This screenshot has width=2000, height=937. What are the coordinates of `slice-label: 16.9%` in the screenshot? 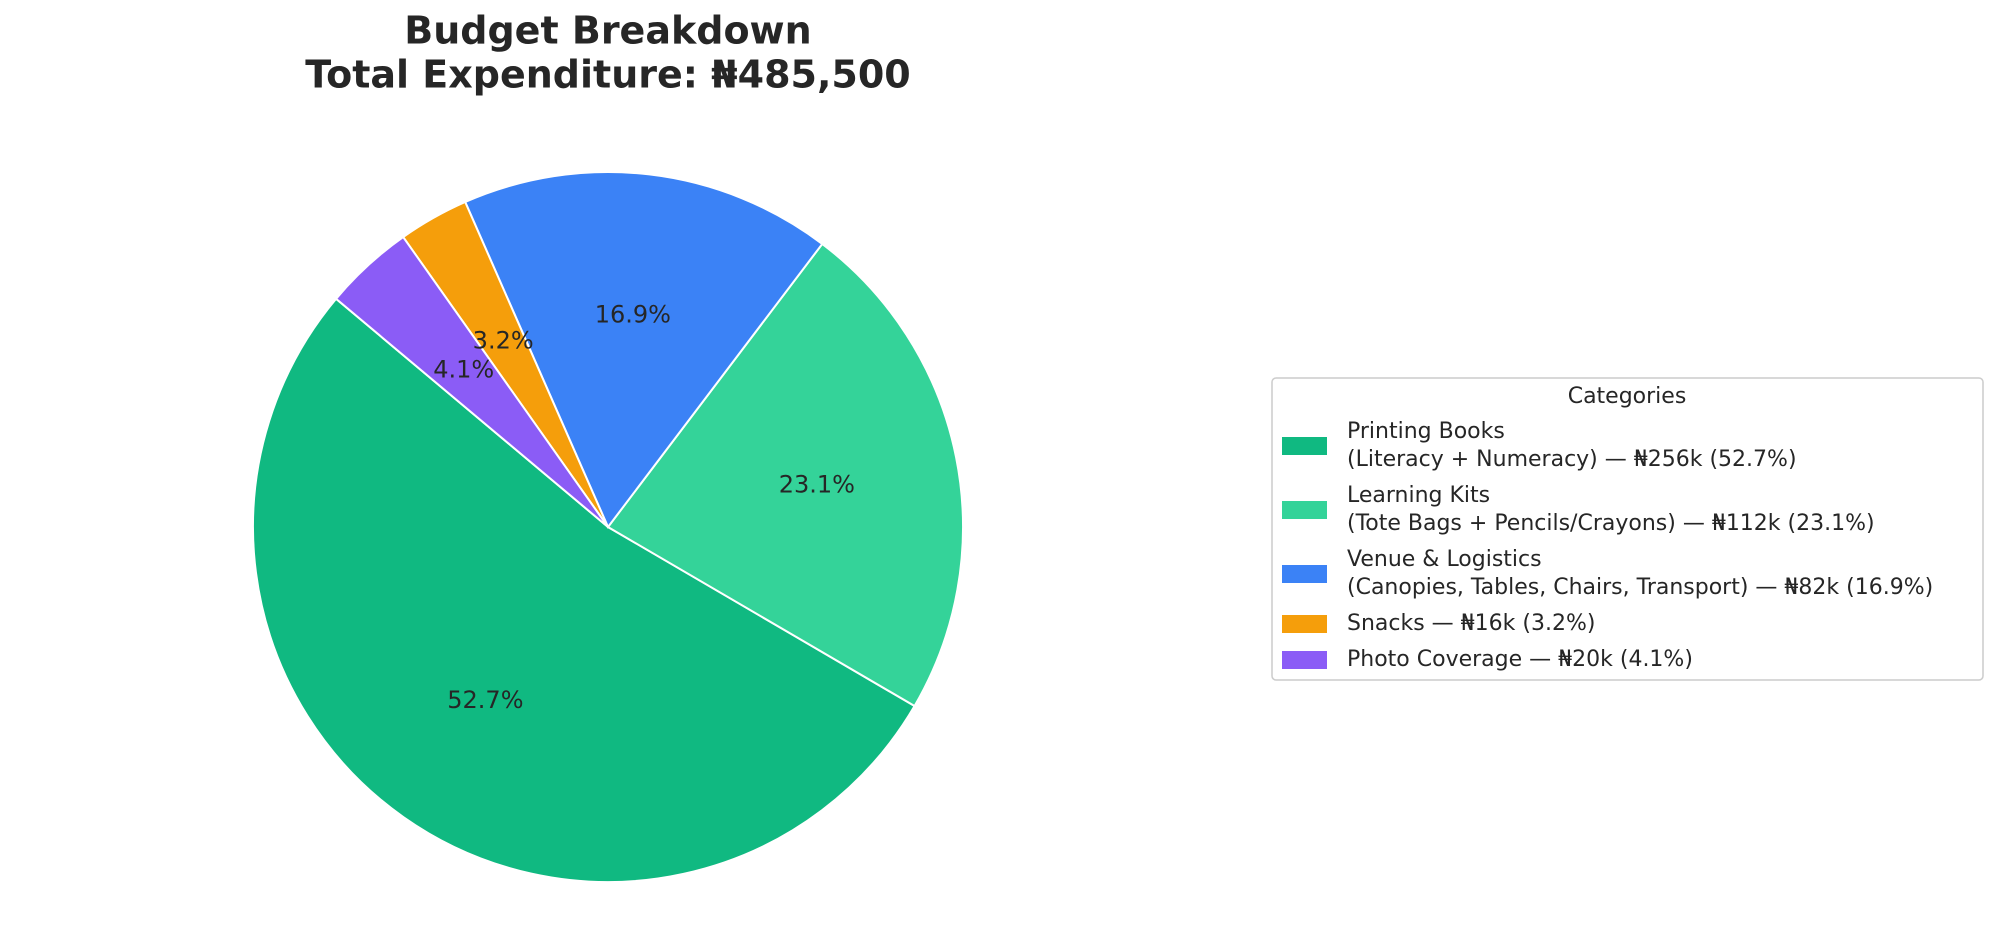 It's located at (633, 314).